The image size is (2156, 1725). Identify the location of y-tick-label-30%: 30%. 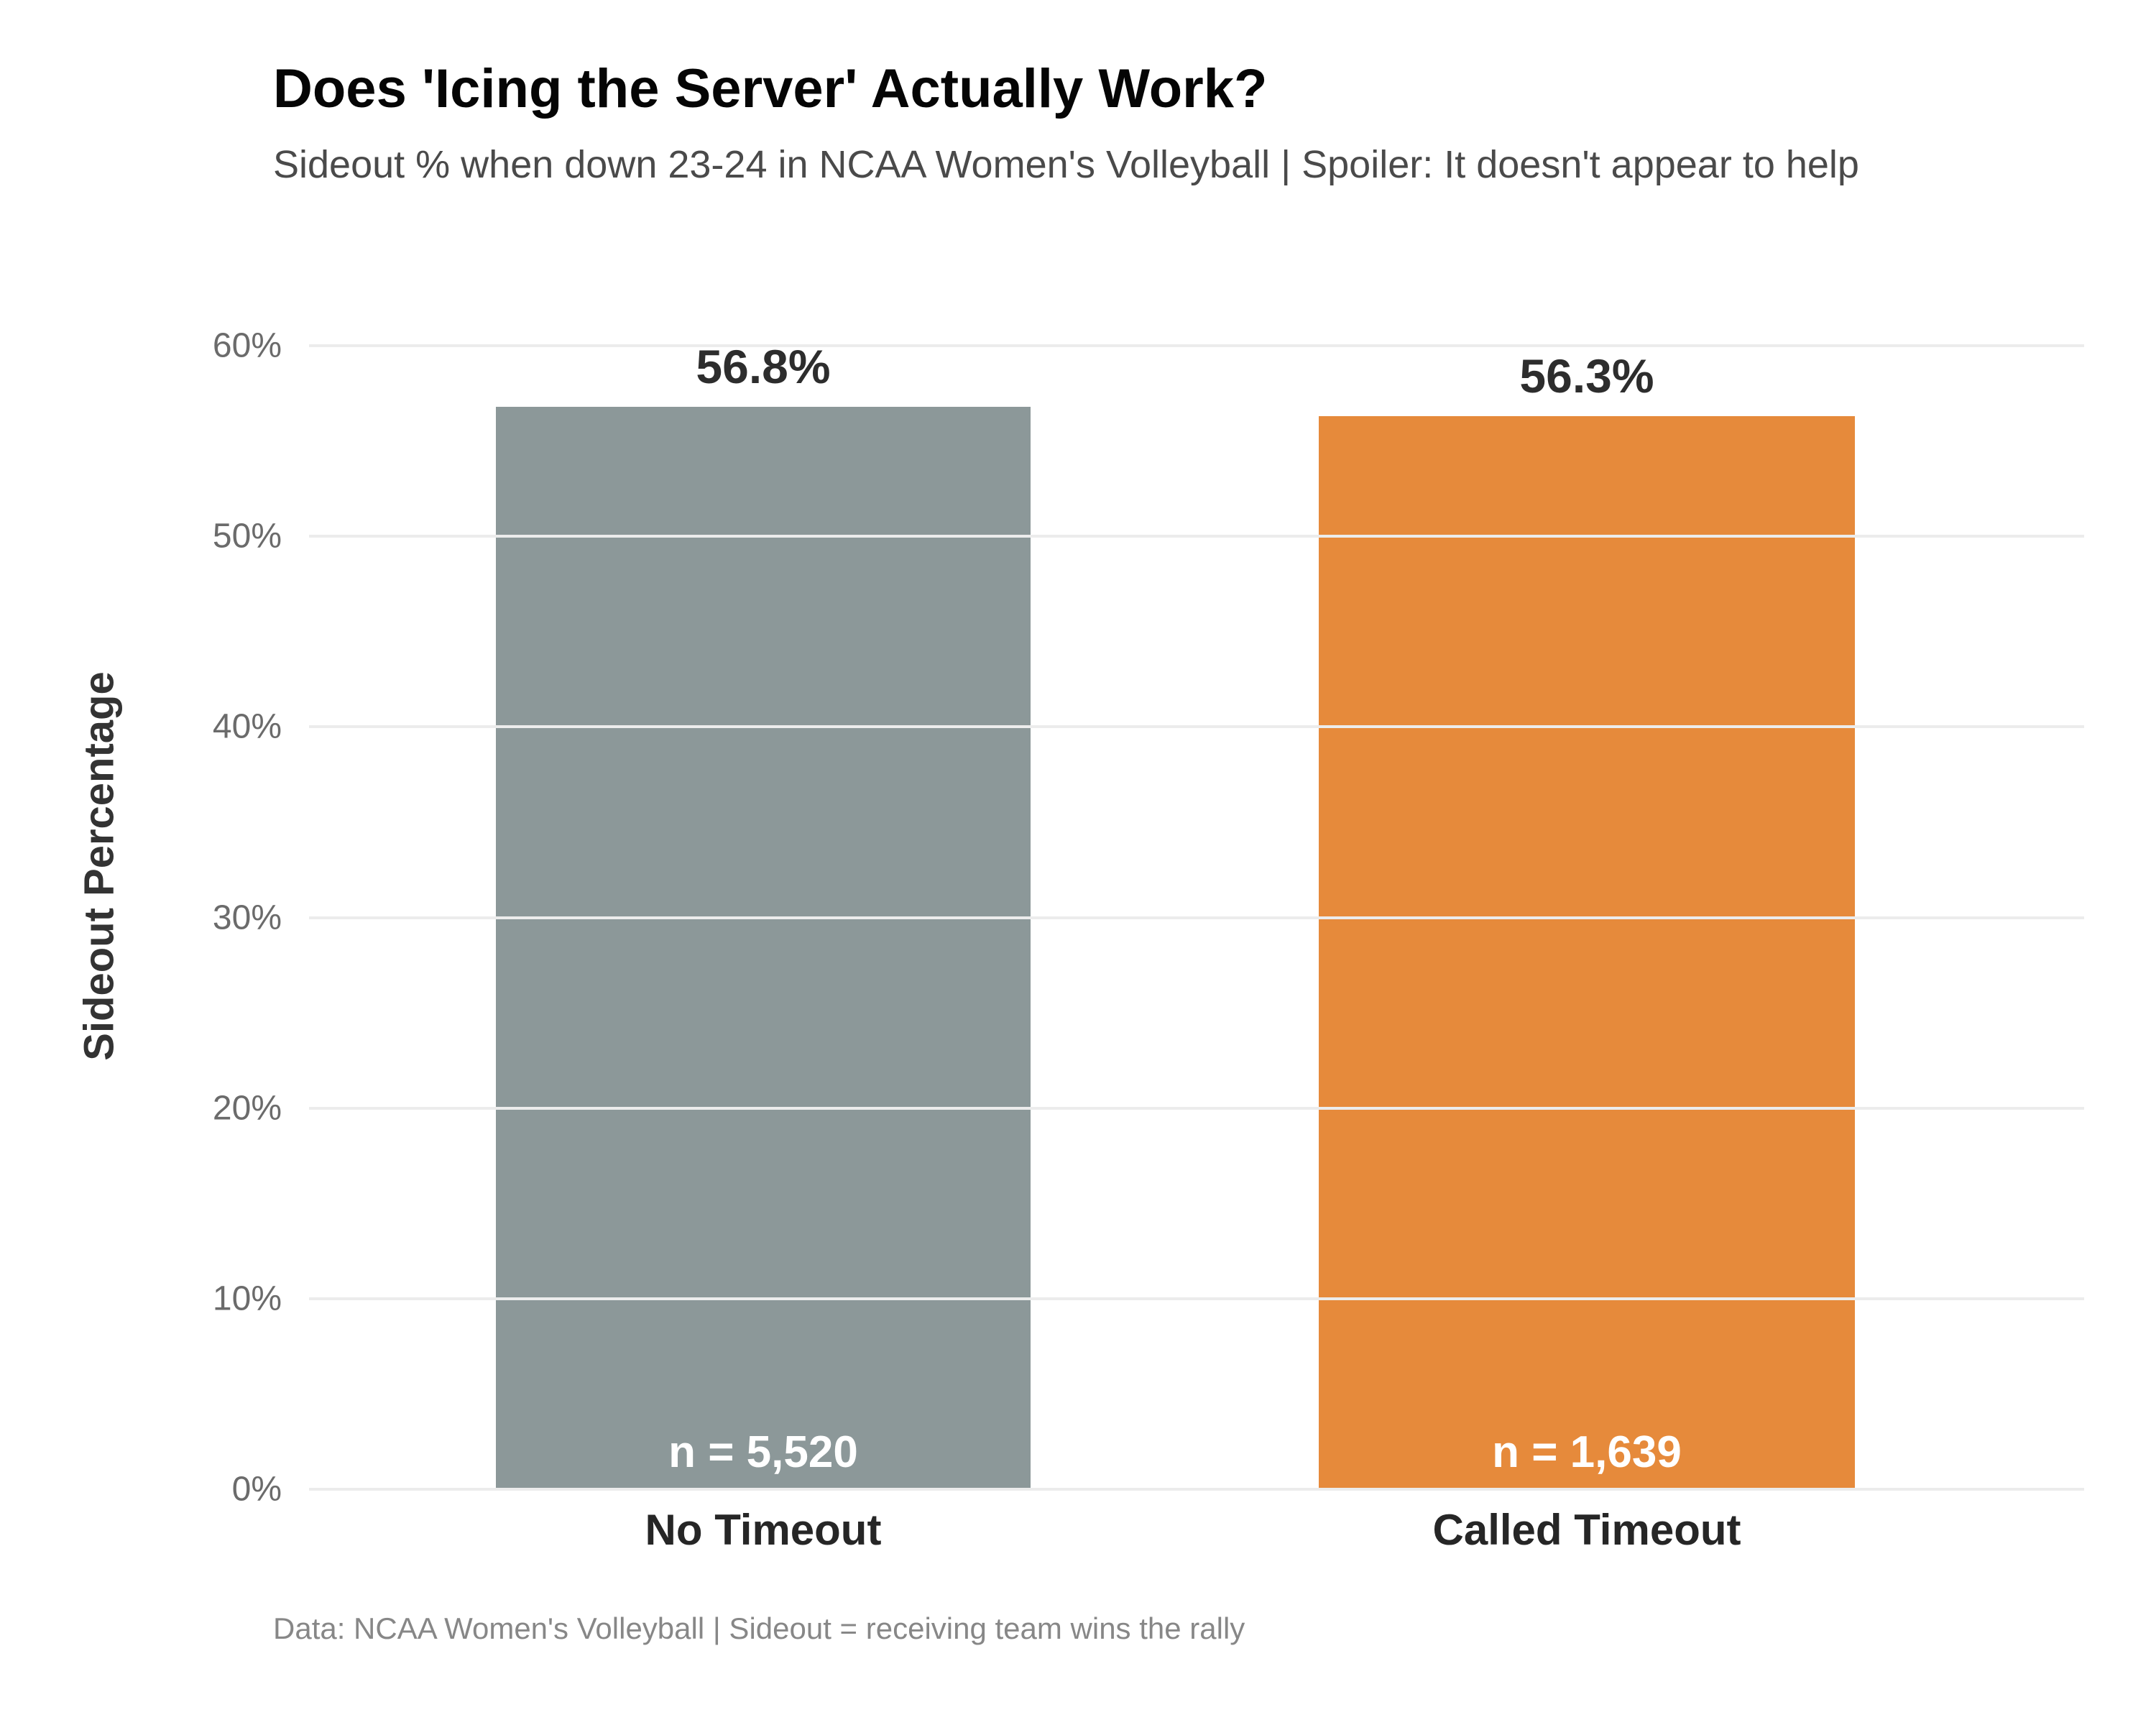
(247, 917).